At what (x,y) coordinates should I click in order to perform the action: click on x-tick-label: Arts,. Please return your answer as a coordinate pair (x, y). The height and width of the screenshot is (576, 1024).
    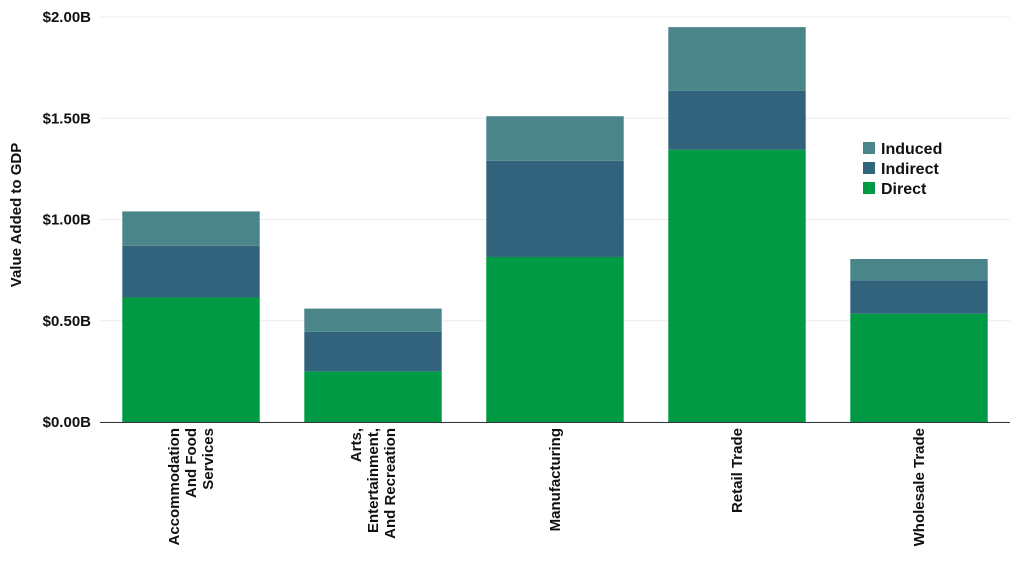
    Looking at the image, I should click on (356, 445).